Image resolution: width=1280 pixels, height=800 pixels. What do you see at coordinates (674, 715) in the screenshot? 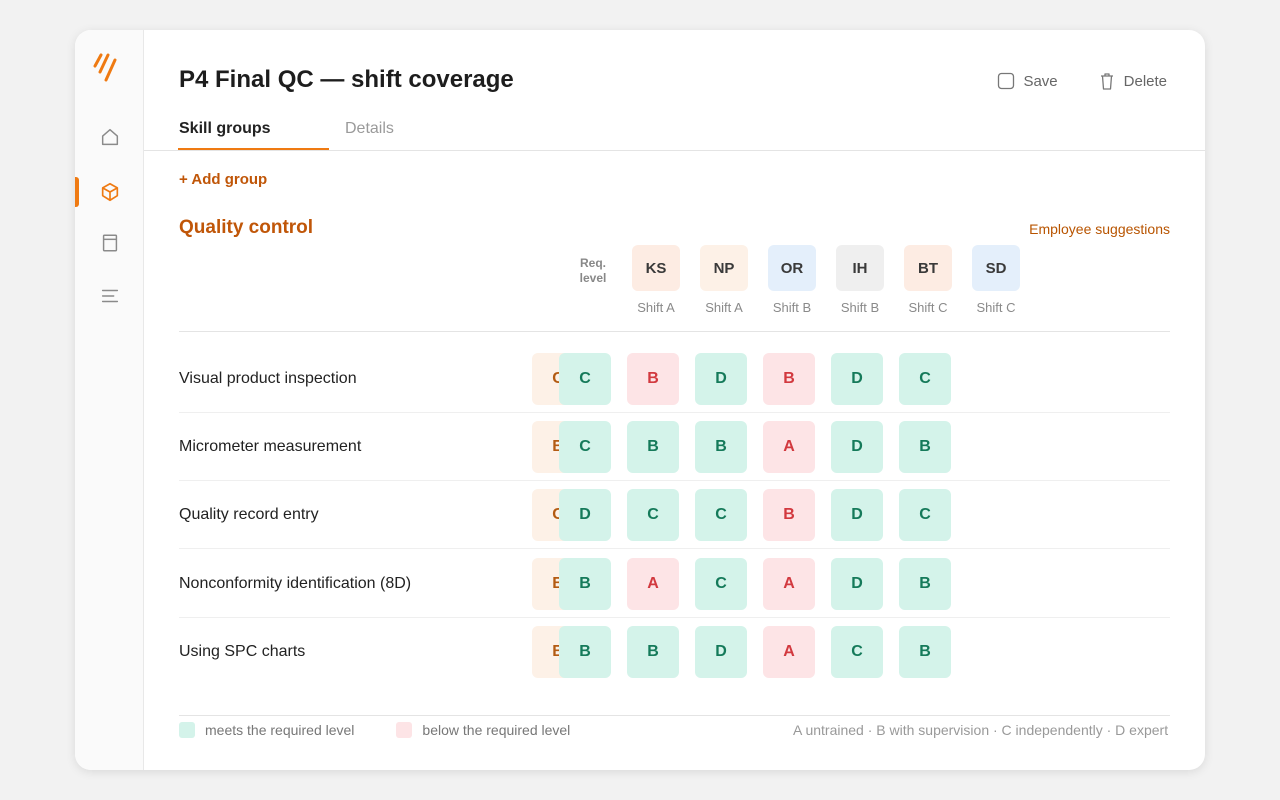
I see `legend-divider` at bounding box center [674, 715].